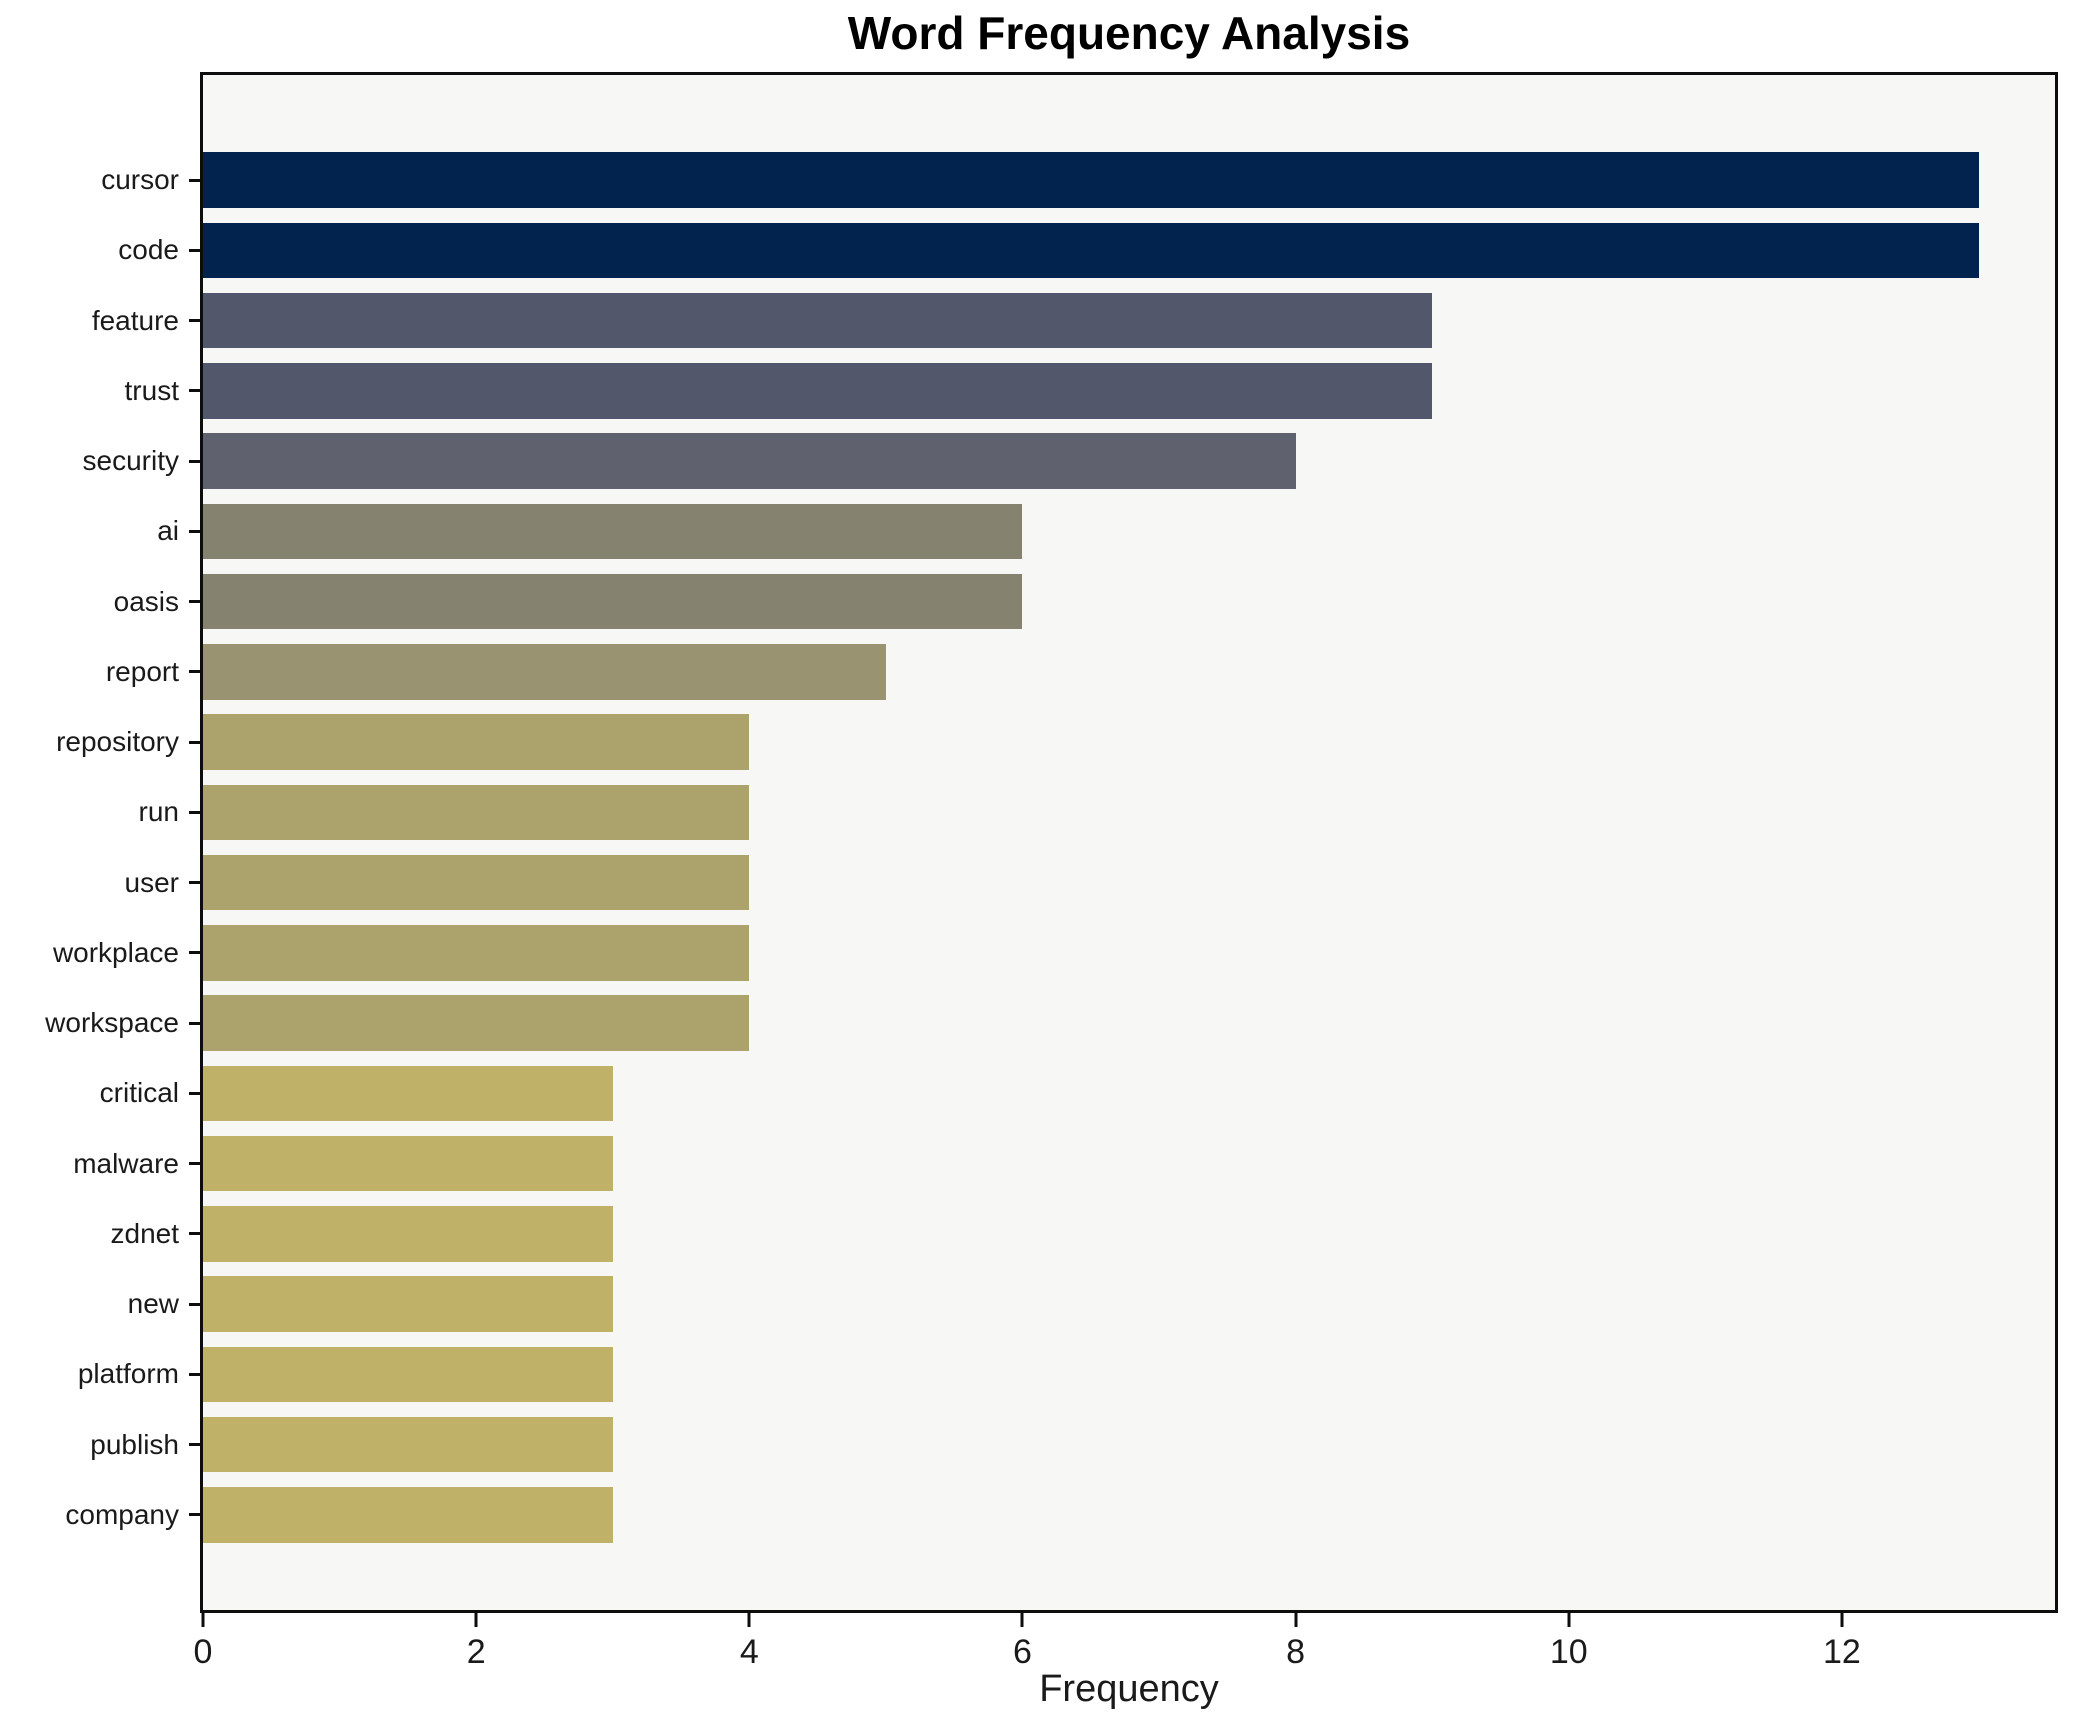 Image resolution: width=2078 pixels, height=1722 pixels. What do you see at coordinates (148, 250) in the screenshot?
I see `y-tick-label: code` at bounding box center [148, 250].